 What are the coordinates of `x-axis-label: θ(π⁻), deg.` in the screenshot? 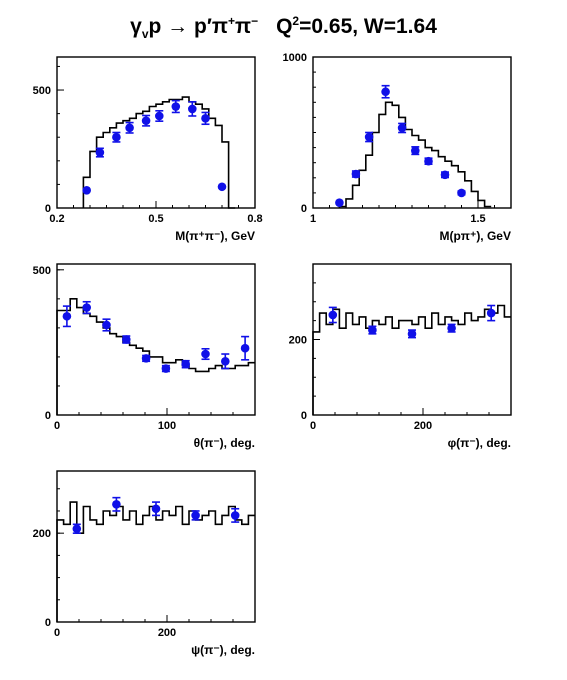 It's located at (224, 443).